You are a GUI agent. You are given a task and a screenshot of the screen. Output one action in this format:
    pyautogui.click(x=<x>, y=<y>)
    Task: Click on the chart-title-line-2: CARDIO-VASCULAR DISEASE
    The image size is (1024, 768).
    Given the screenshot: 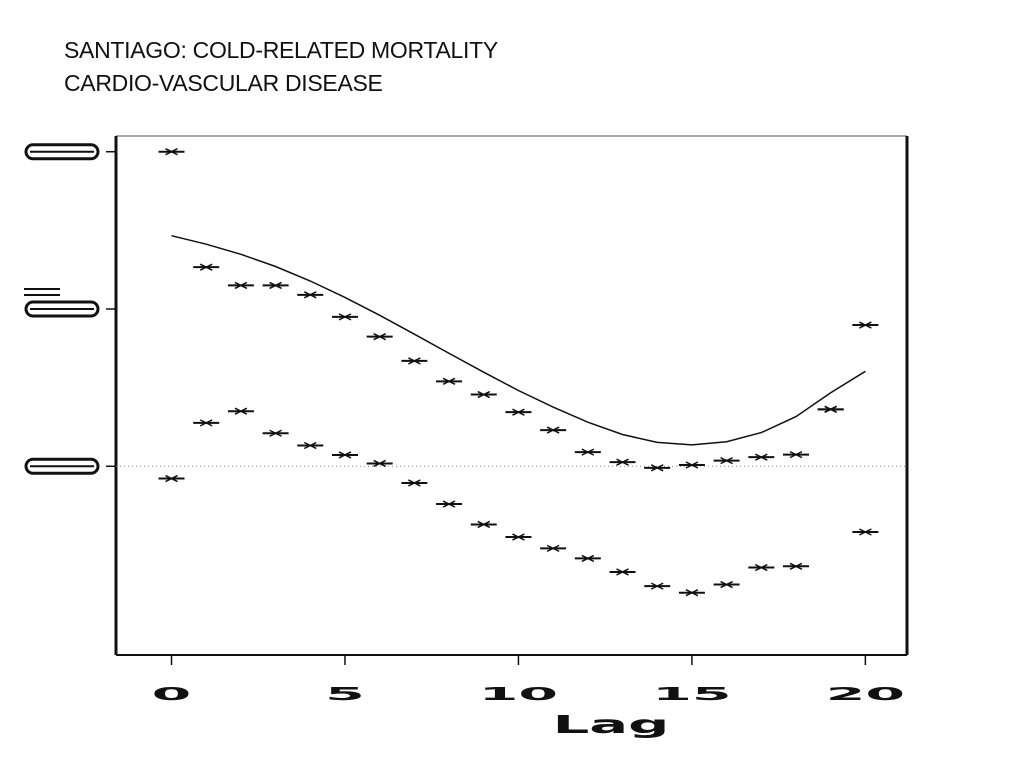 What is the action you would take?
    pyautogui.click(x=223, y=83)
    